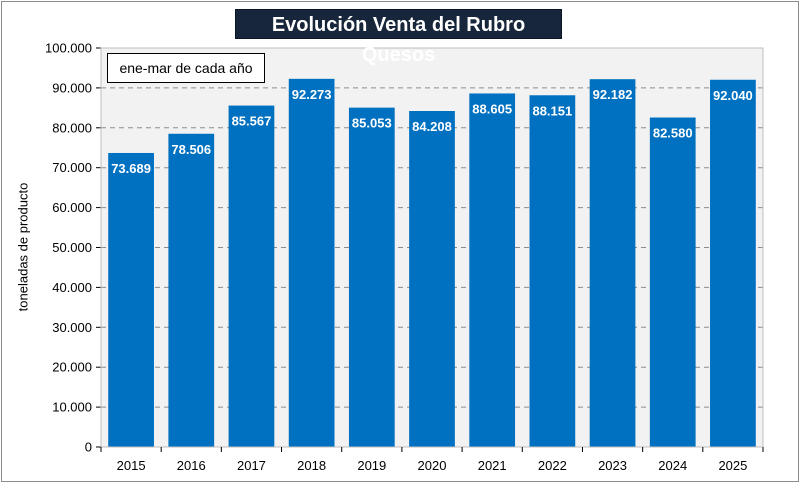 This screenshot has height=483, width=800. I want to click on data-label: 73.689, so click(131, 168).